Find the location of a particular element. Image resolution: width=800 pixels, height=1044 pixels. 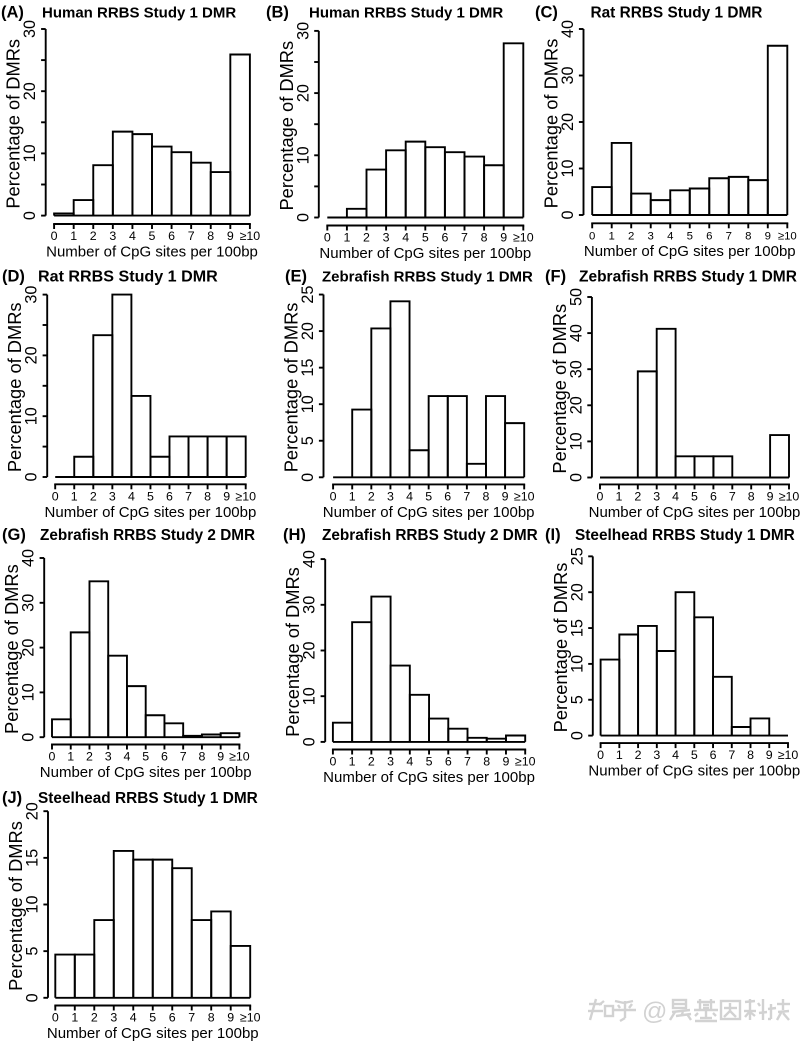

svg-text: (B) is located at coordinates (277, 13).